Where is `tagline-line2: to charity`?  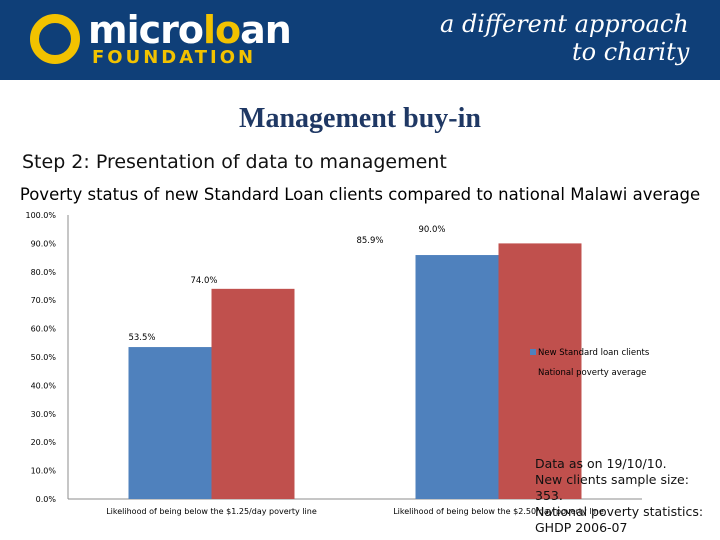
tagline-line2: to charity is located at coordinates (631, 52).